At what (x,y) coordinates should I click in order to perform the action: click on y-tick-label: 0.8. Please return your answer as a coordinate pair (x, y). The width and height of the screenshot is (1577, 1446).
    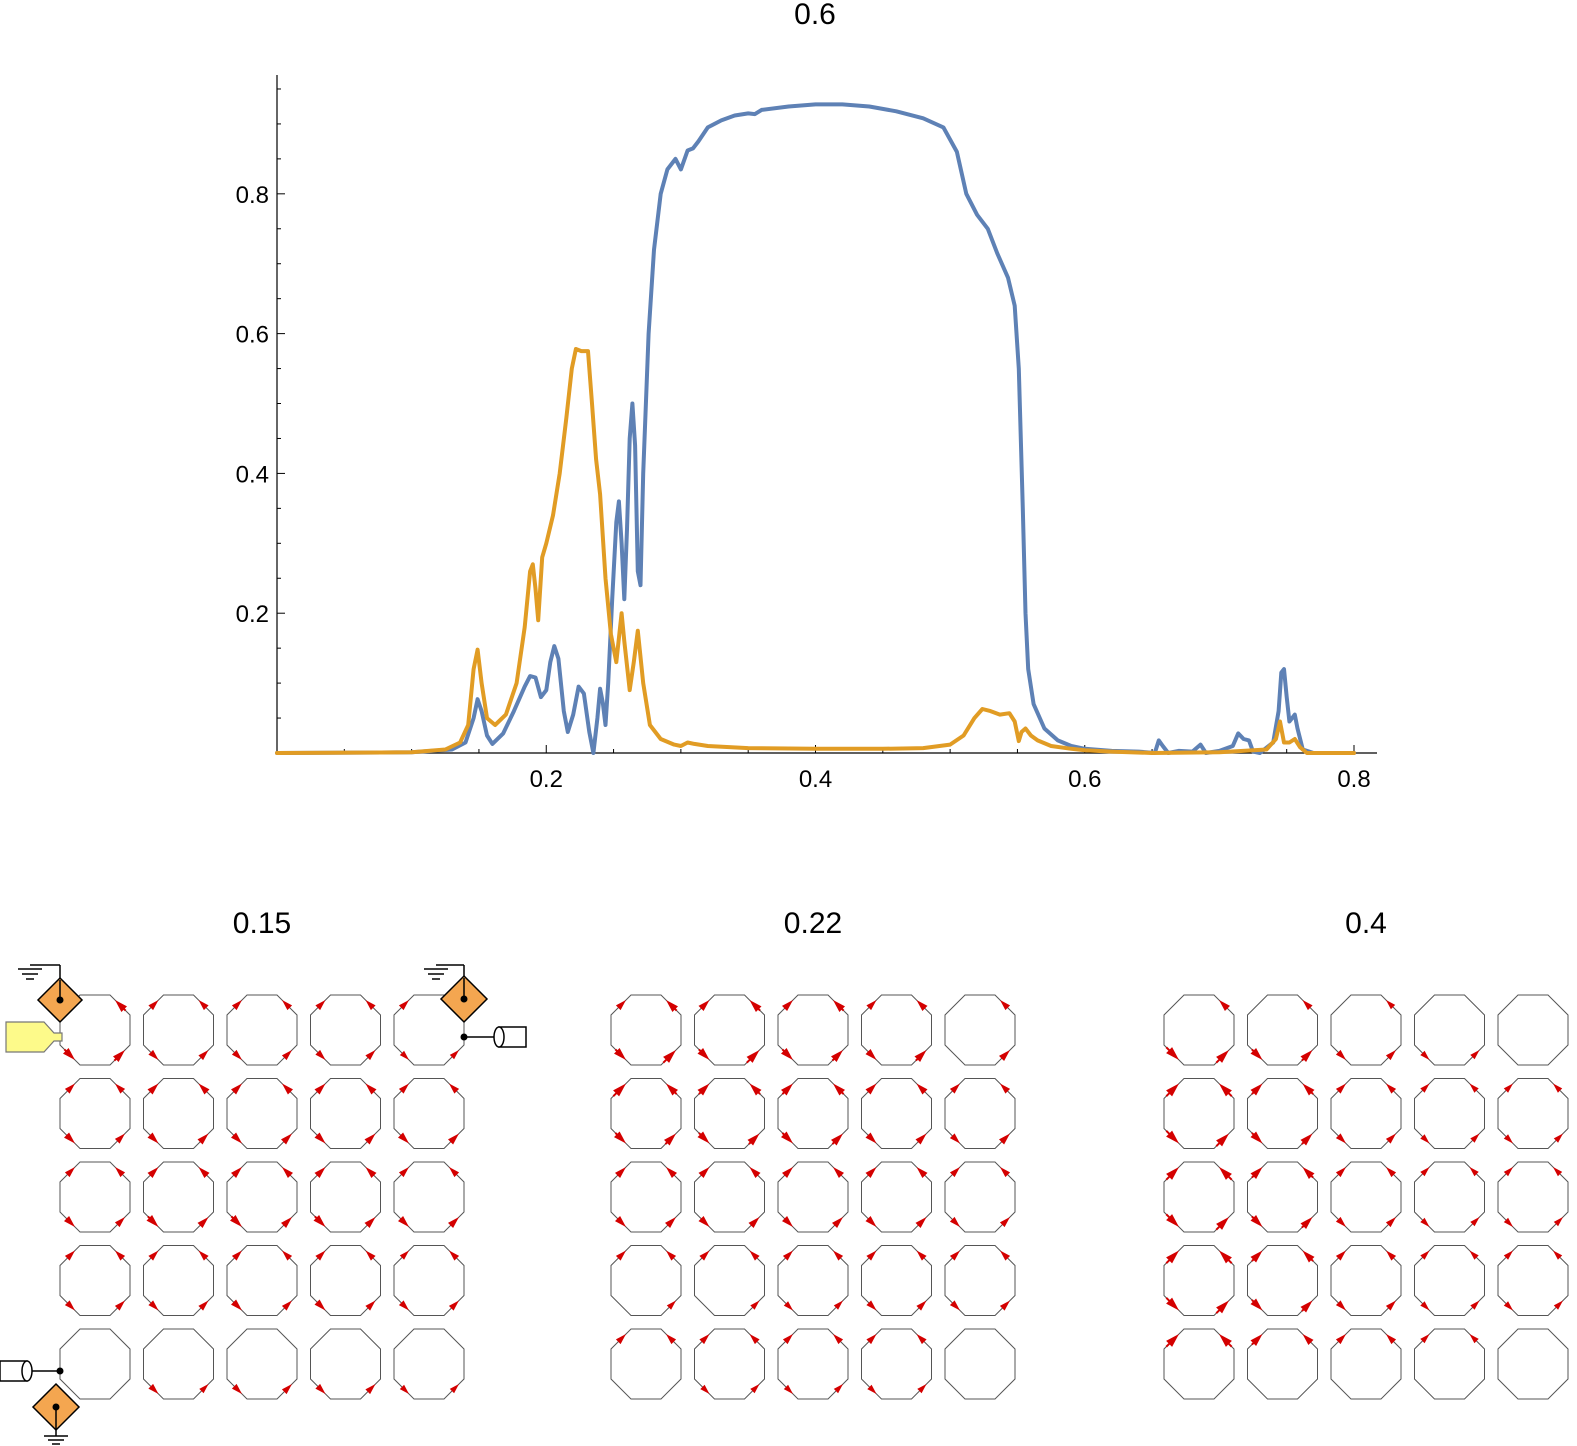
    Looking at the image, I should click on (252, 195).